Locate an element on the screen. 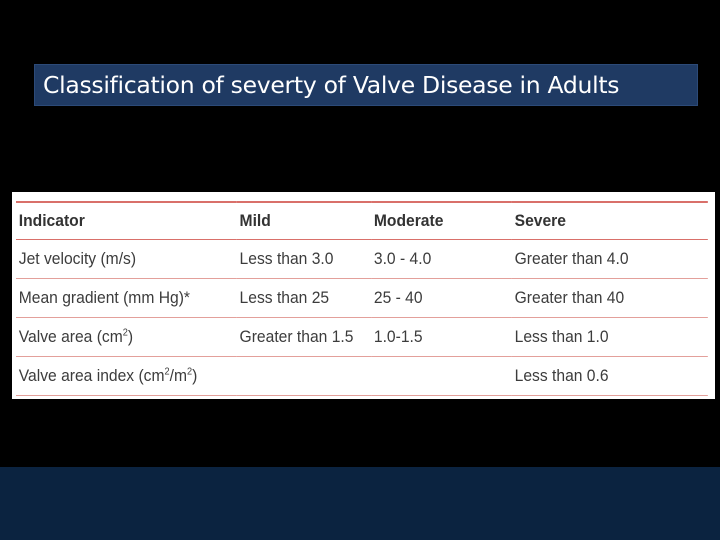 The image size is (720, 540). cell-mild is located at coordinates (304, 375).